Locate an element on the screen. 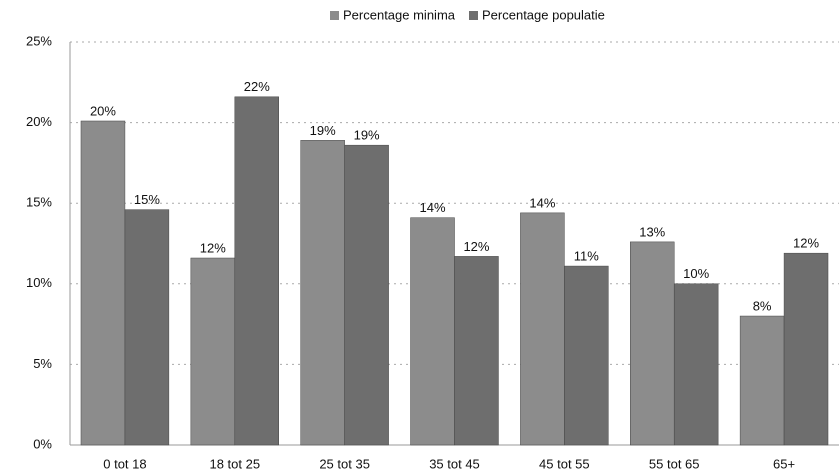 This screenshot has height=476, width=839. x-tick-label: 55 tot 65 is located at coordinates (674, 463).